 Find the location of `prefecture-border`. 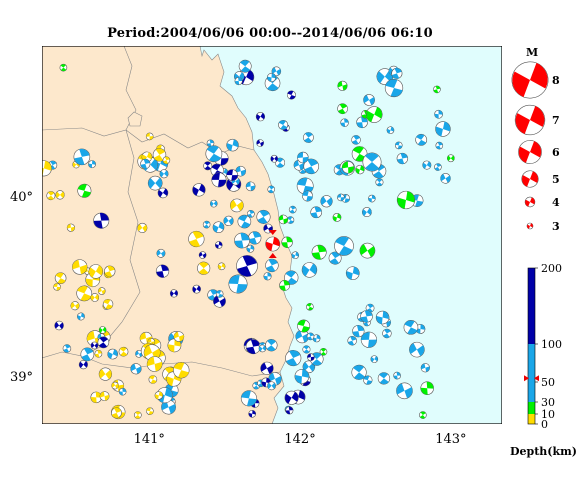

prefecture-border is located at coordinates (181, 366).